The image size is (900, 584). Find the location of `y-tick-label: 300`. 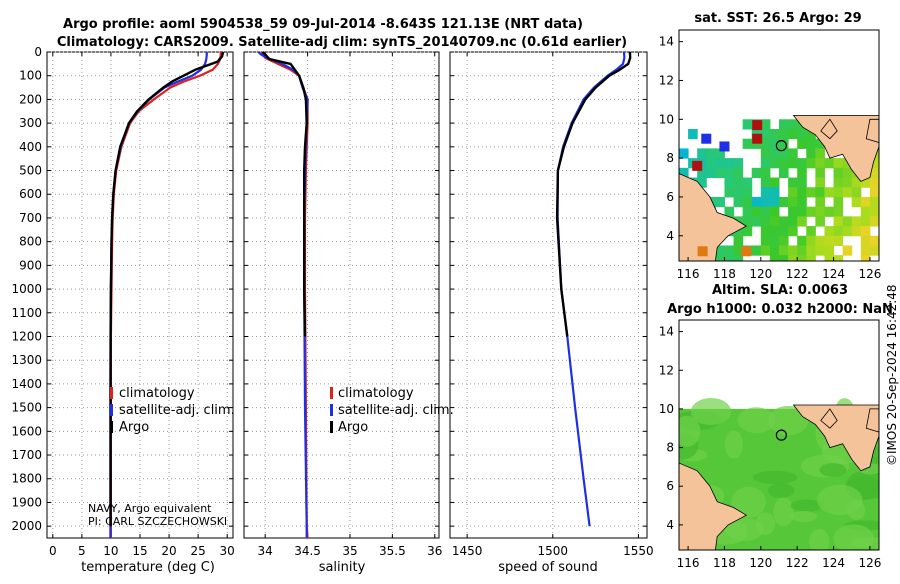

y-tick-label: 300 is located at coordinates (30, 123).